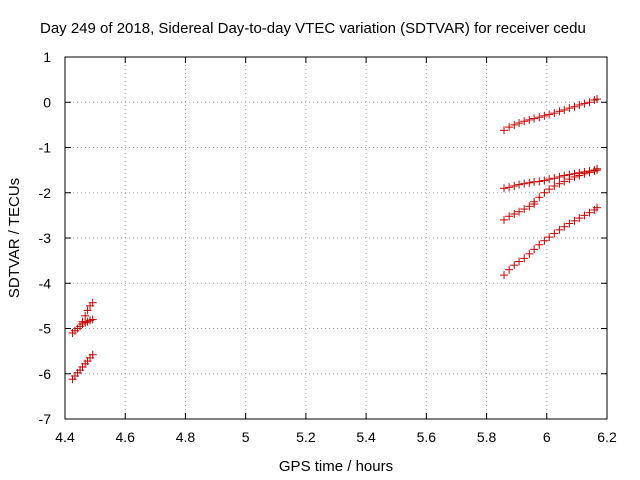 The width and height of the screenshot is (640, 480). What do you see at coordinates (246, 437) in the screenshot?
I see `x-tick-label: 5` at bounding box center [246, 437].